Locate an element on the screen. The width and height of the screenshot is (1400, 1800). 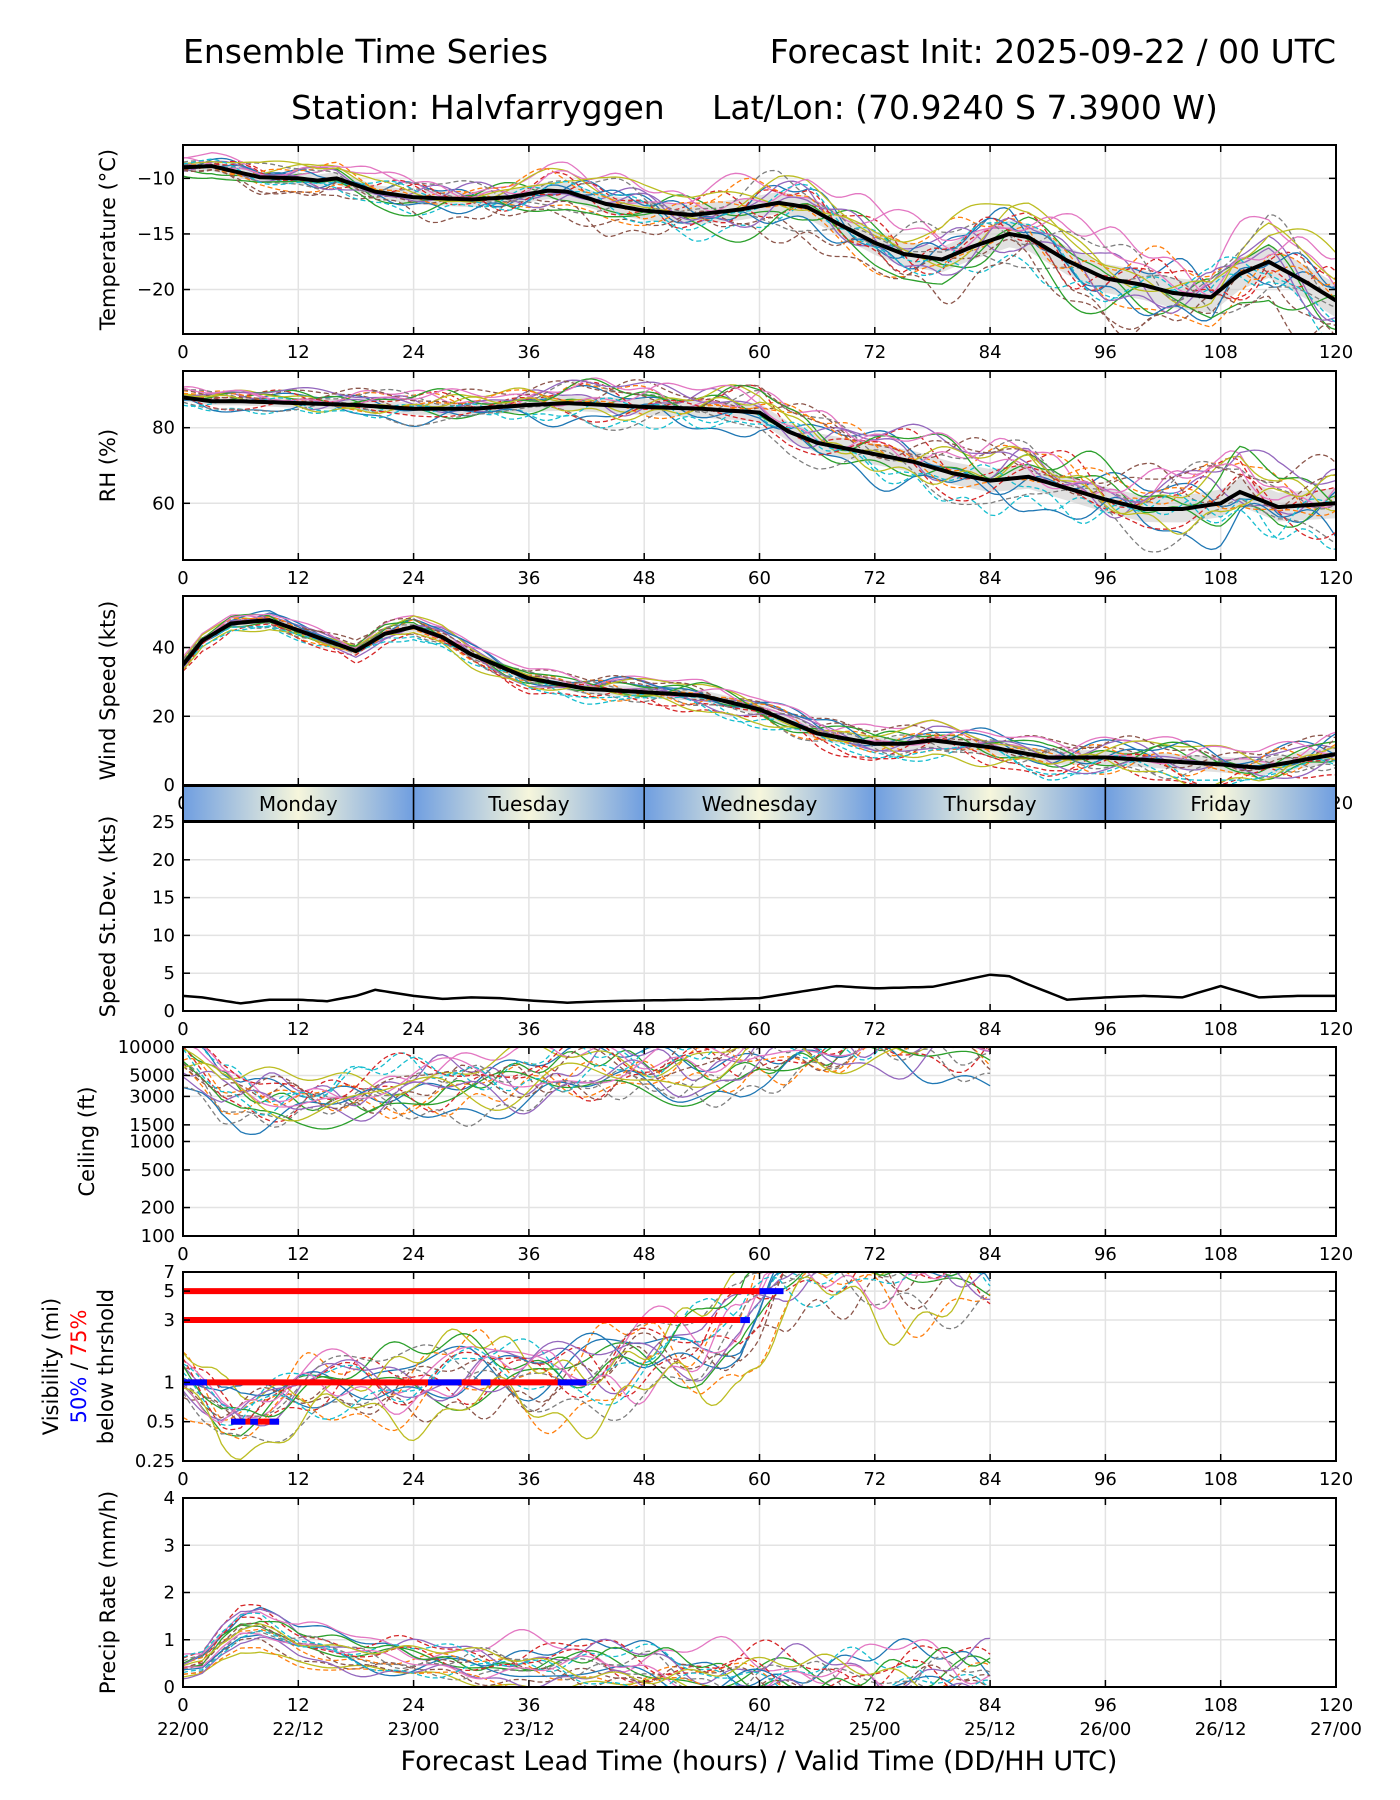
vis-75pct-label: 75% is located at coordinates (79, 1333).